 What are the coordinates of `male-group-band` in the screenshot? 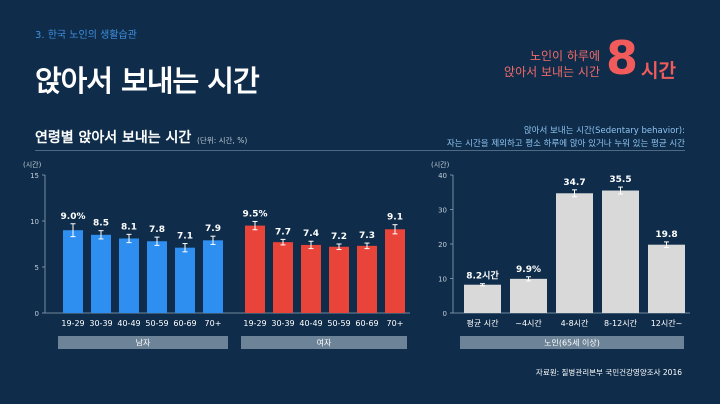 It's located at (143, 342).